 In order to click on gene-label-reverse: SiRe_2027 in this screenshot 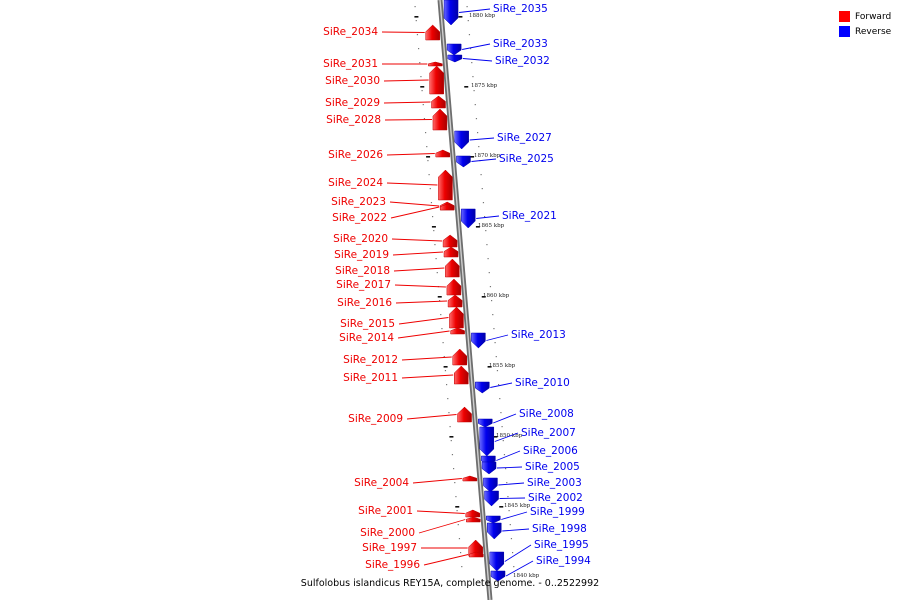, I will do `click(524, 138)`.